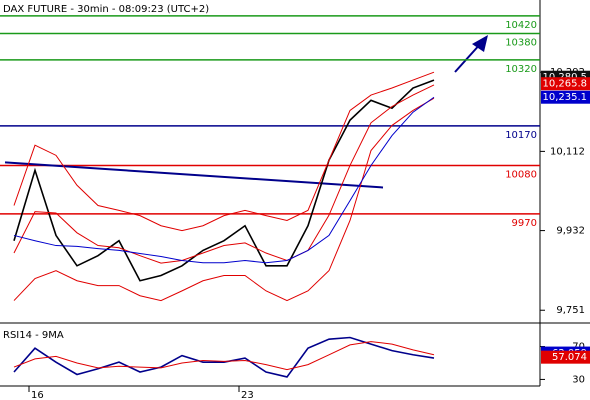  What do you see at coordinates (194, 175) in the screenshot?
I see `trendline` at bounding box center [194, 175].